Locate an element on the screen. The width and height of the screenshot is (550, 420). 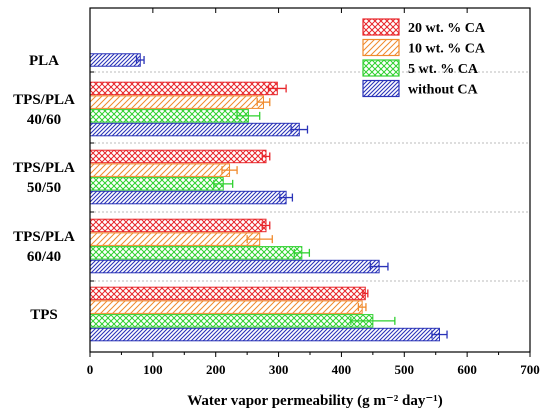
x-tick-label: 600 is located at coordinates (467, 369).